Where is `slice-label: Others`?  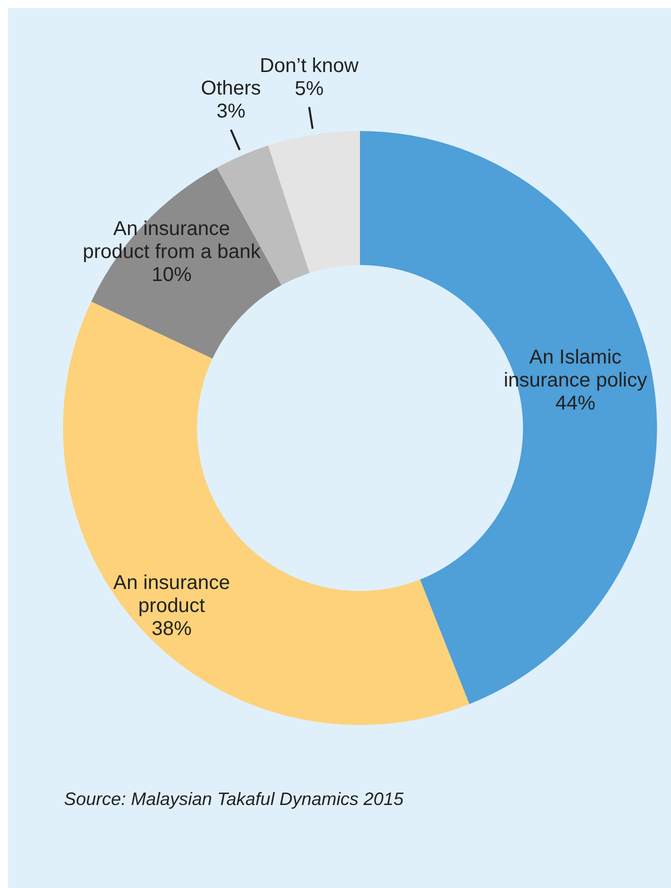
slice-label: Others is located at coordinates (230, 89).